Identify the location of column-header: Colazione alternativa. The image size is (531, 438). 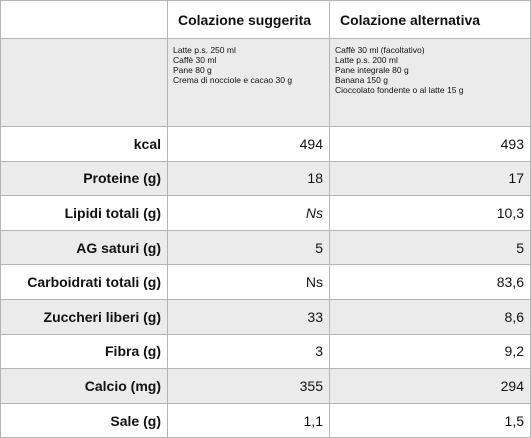
(430, 19).